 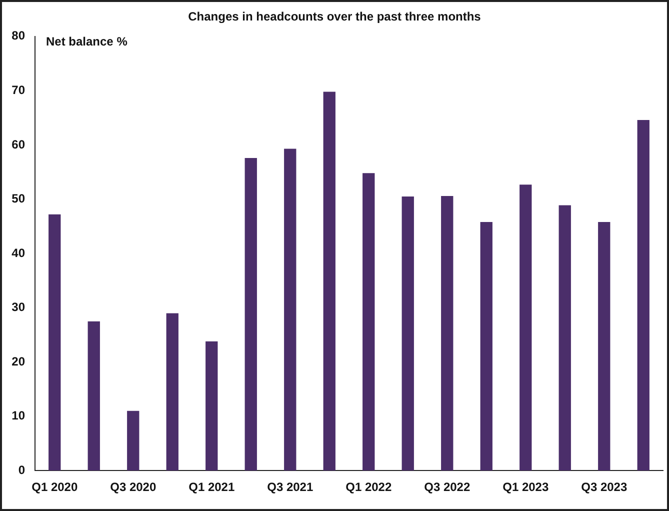 I want to click on y-tick-label: 60, so click(x=19, y=144).